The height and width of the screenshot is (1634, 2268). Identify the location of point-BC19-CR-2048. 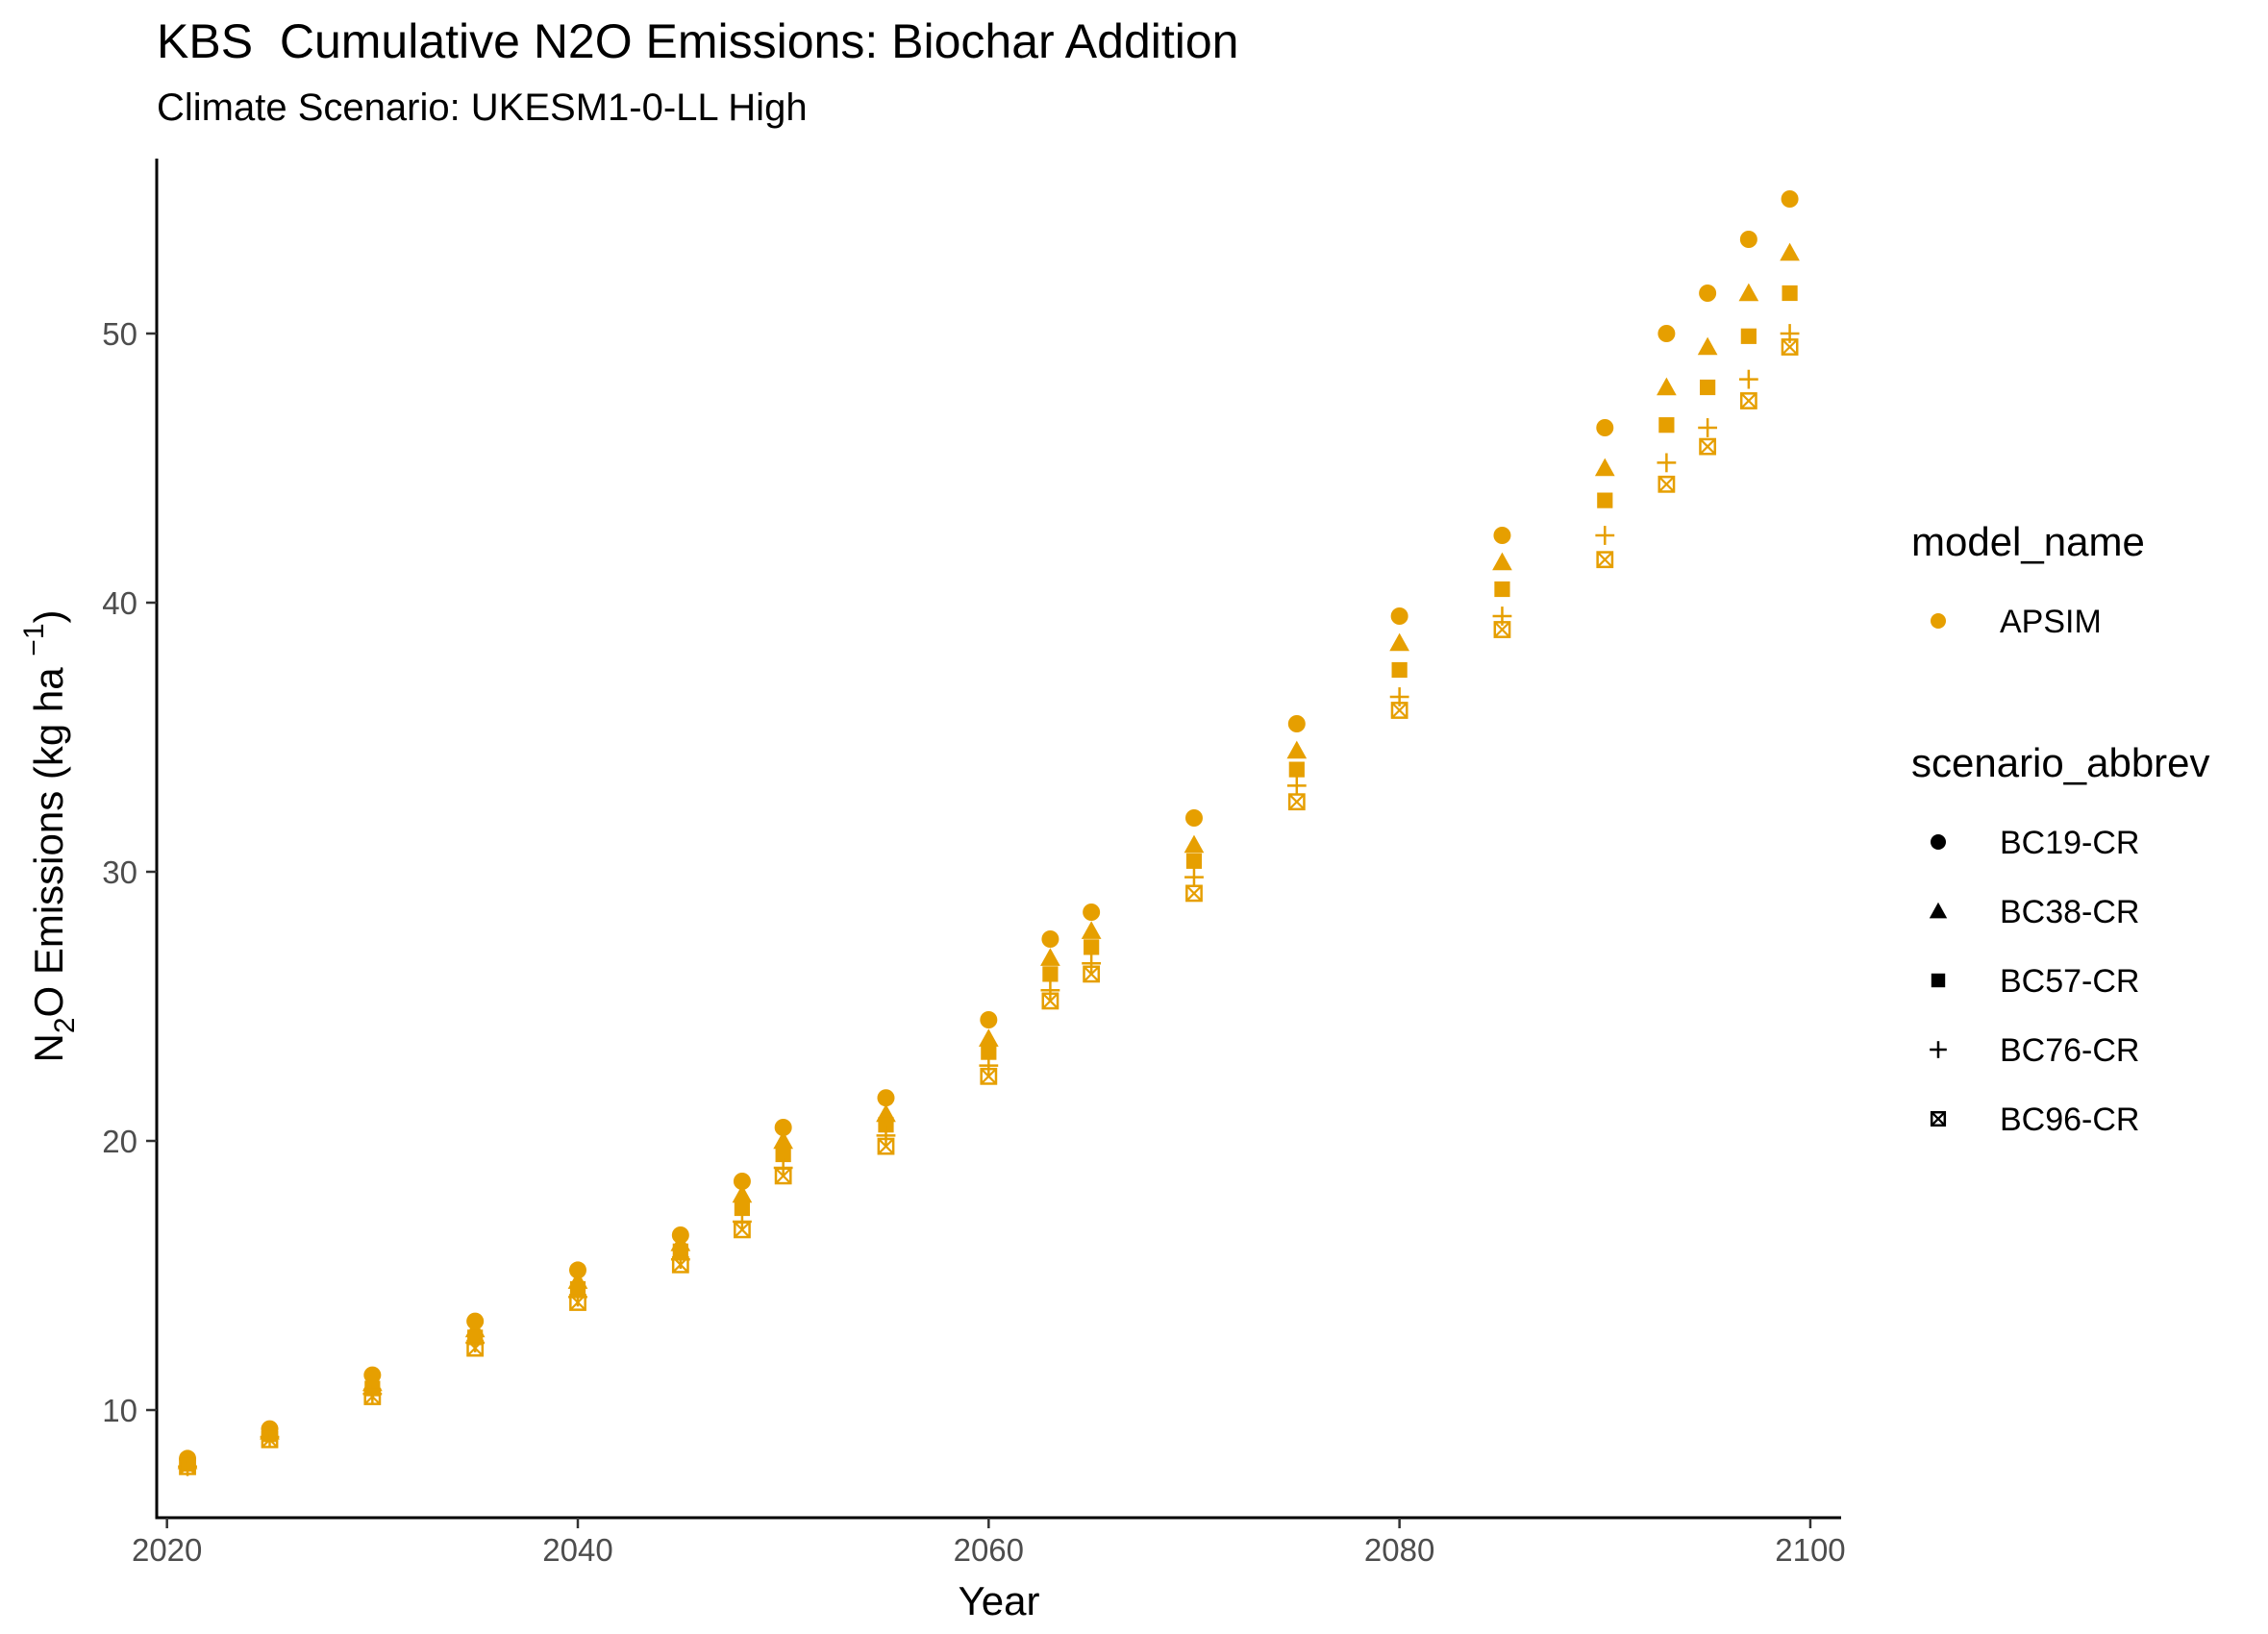
(742, 1181).